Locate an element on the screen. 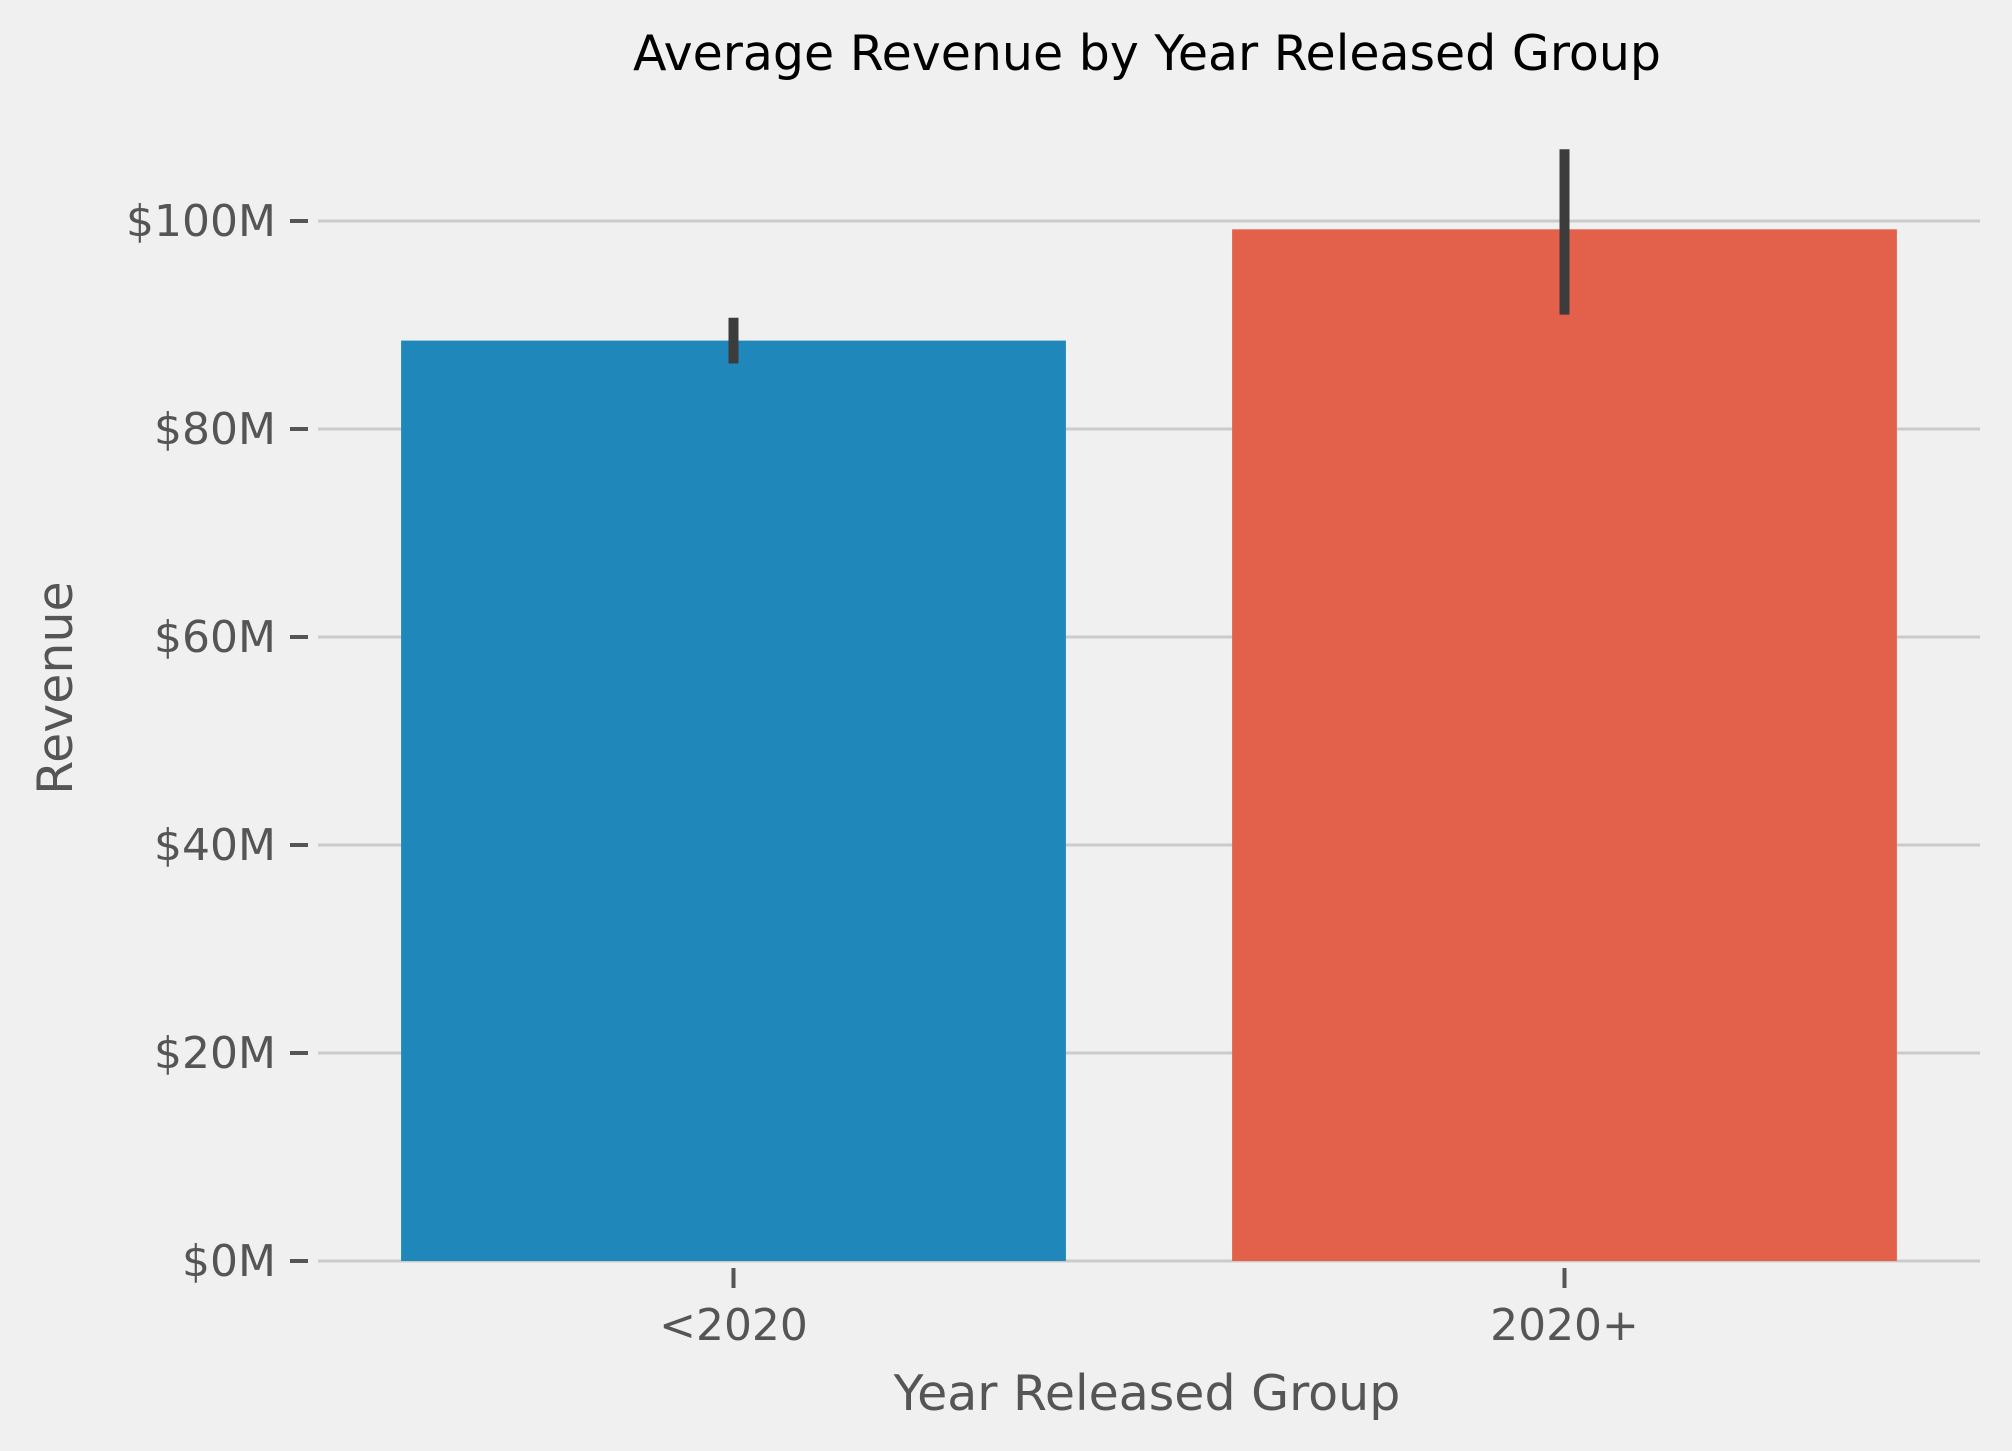  y-tick-label: $40M is located at coordinates (215, 845).